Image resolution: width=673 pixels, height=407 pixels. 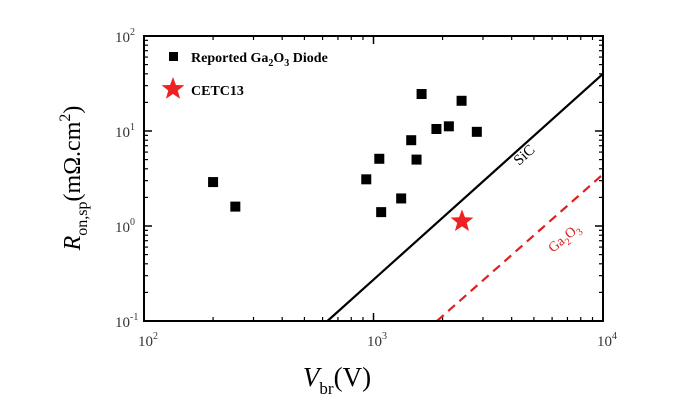 What do you see at coordinates (125, 131) in the screenshot?
I see `y-tick-label-10: 10¹` at bounding box center [125, 131].